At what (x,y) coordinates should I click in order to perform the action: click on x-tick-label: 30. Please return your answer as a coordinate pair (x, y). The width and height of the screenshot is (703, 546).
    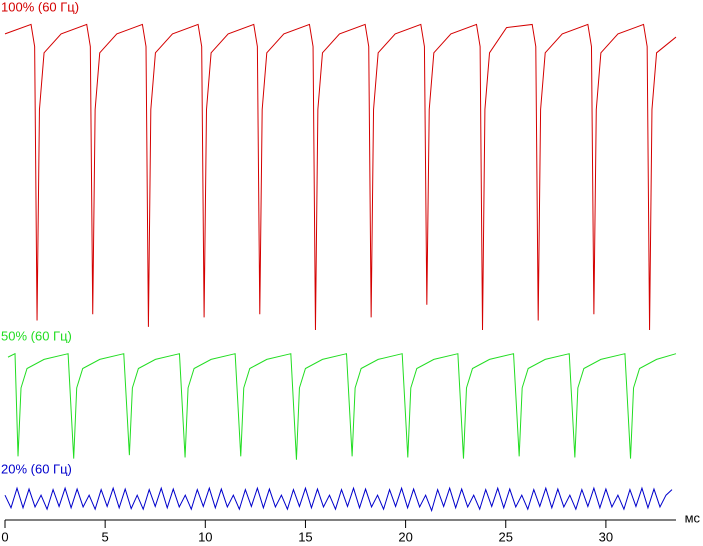
    Looking at the image, I should click on (606, 536).